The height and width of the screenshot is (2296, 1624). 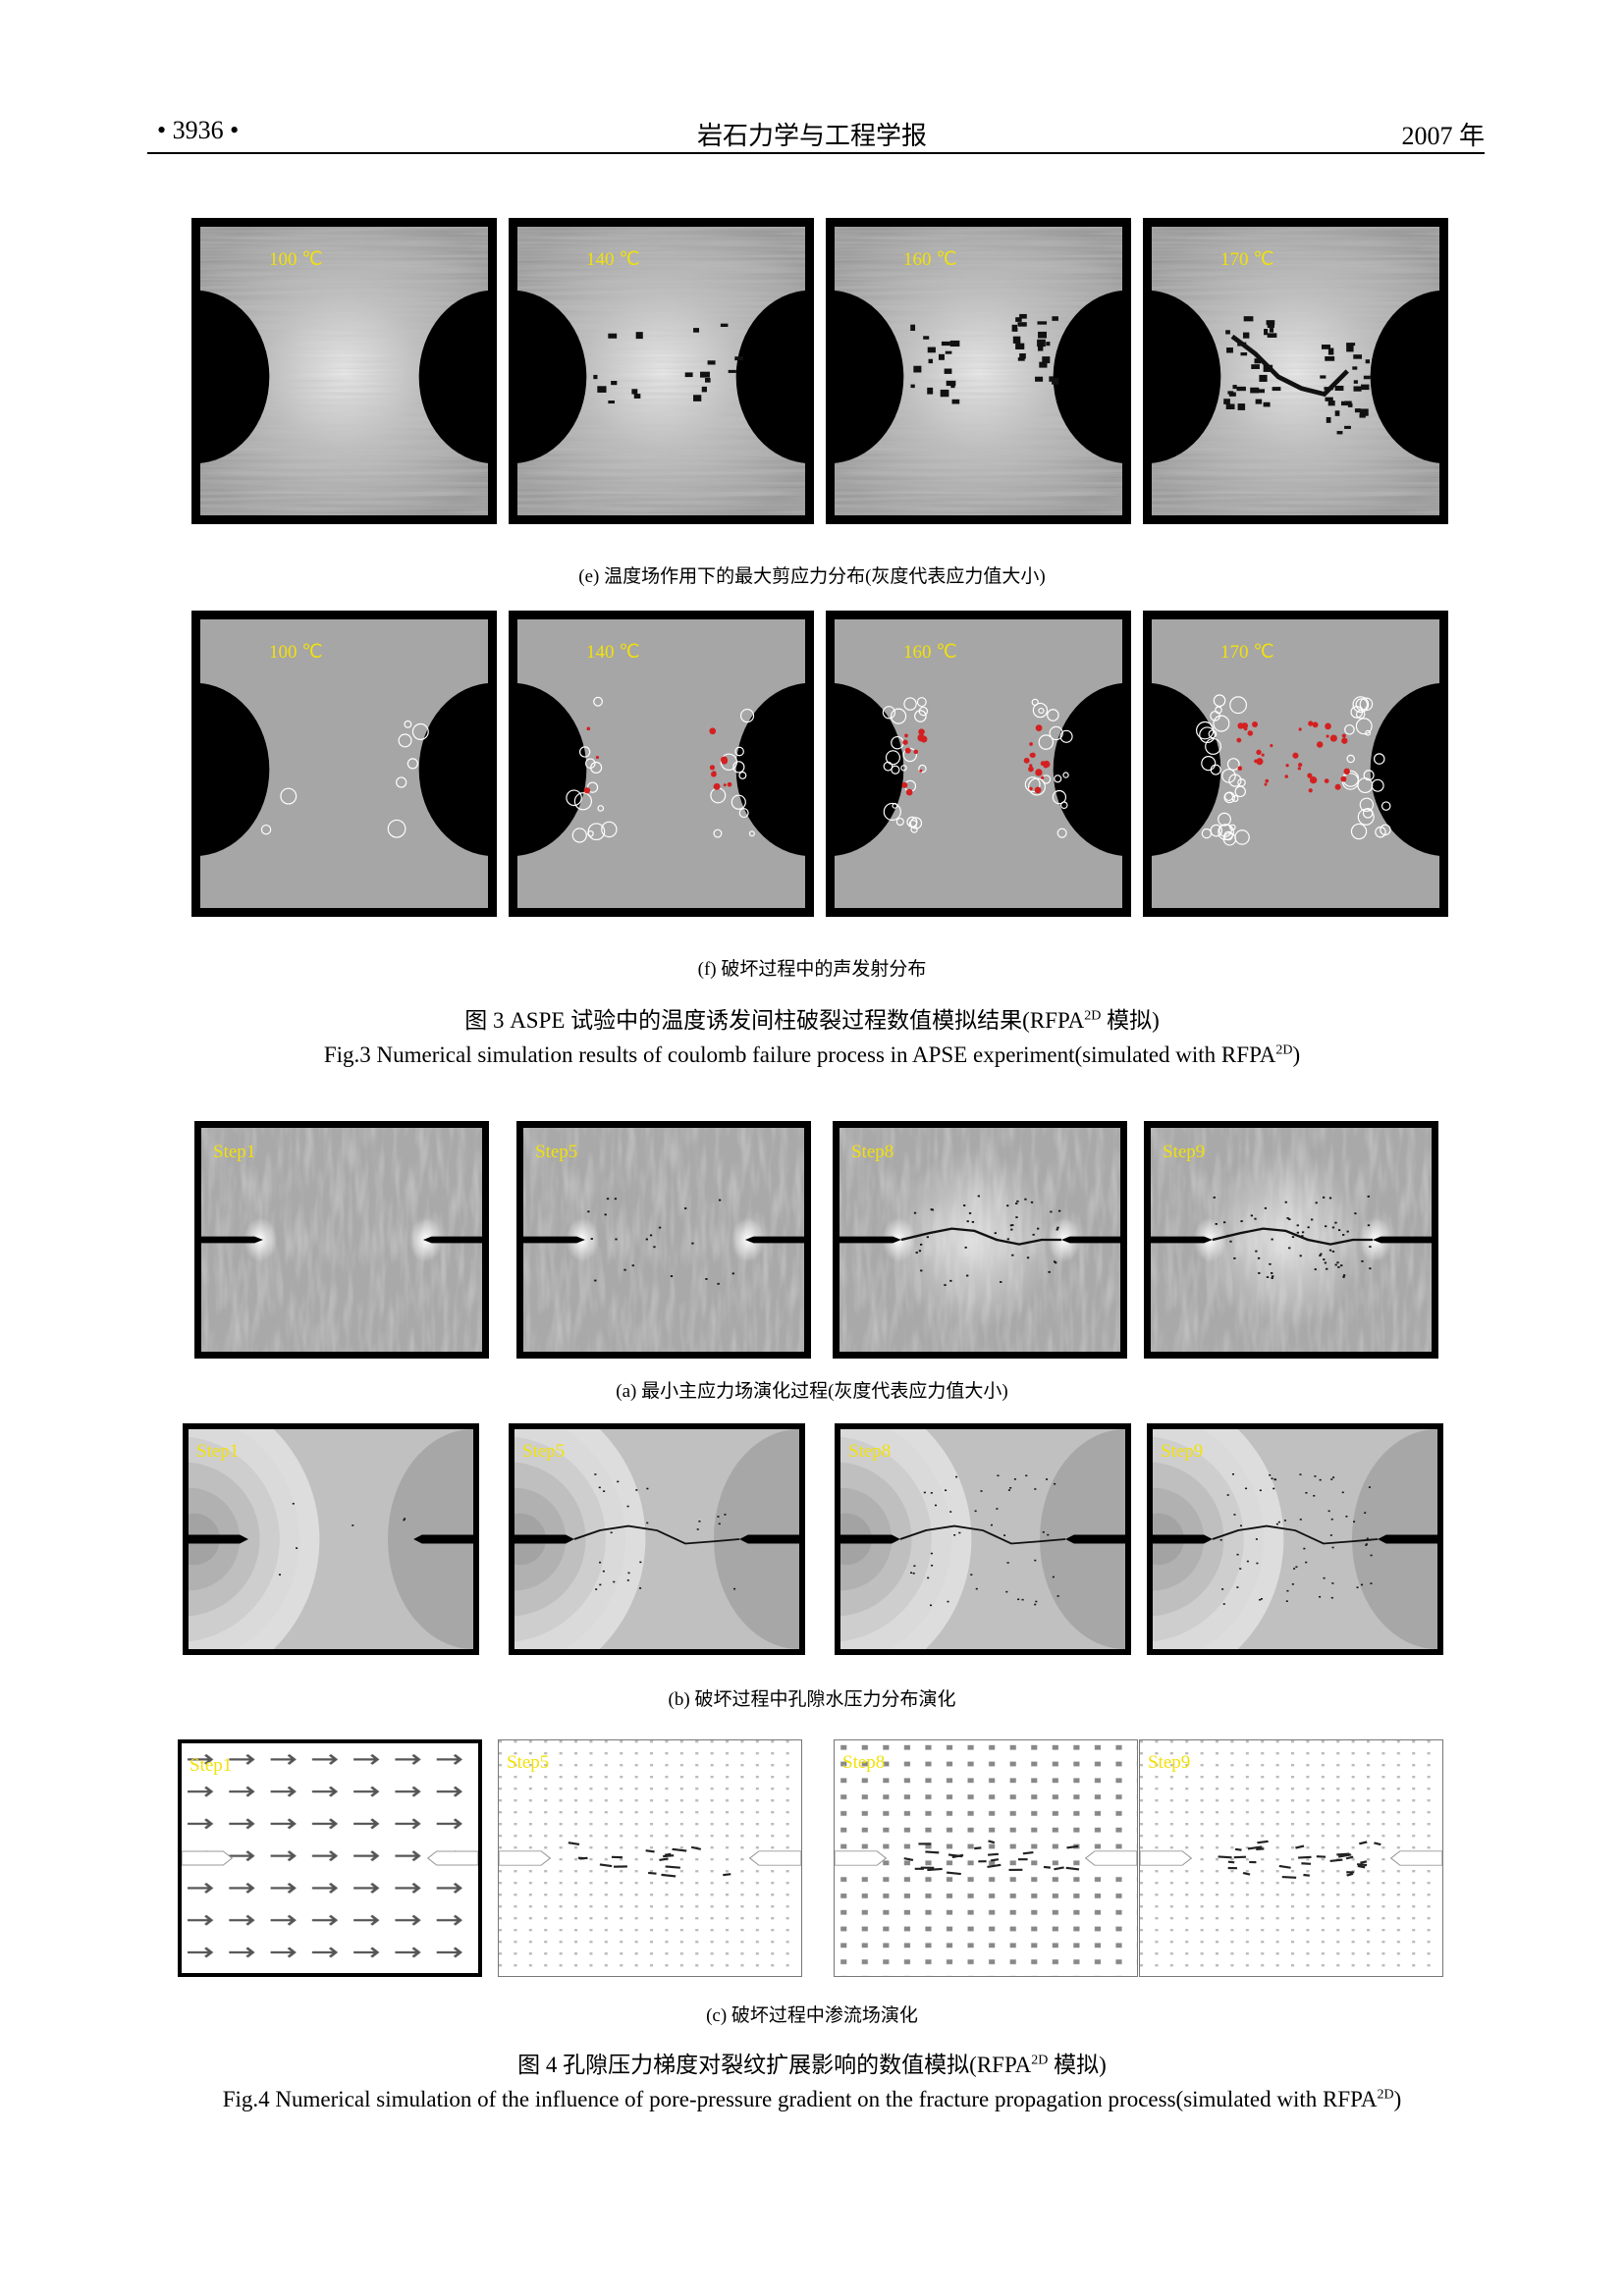 I want to click on fig4b-panel-1: Step1, so click(x=331, y=1539).